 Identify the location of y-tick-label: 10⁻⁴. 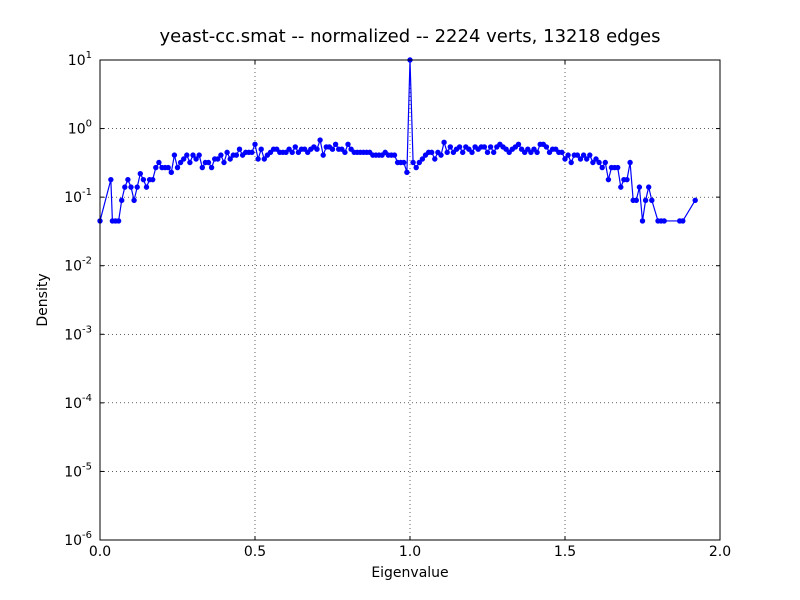
(78, 402).